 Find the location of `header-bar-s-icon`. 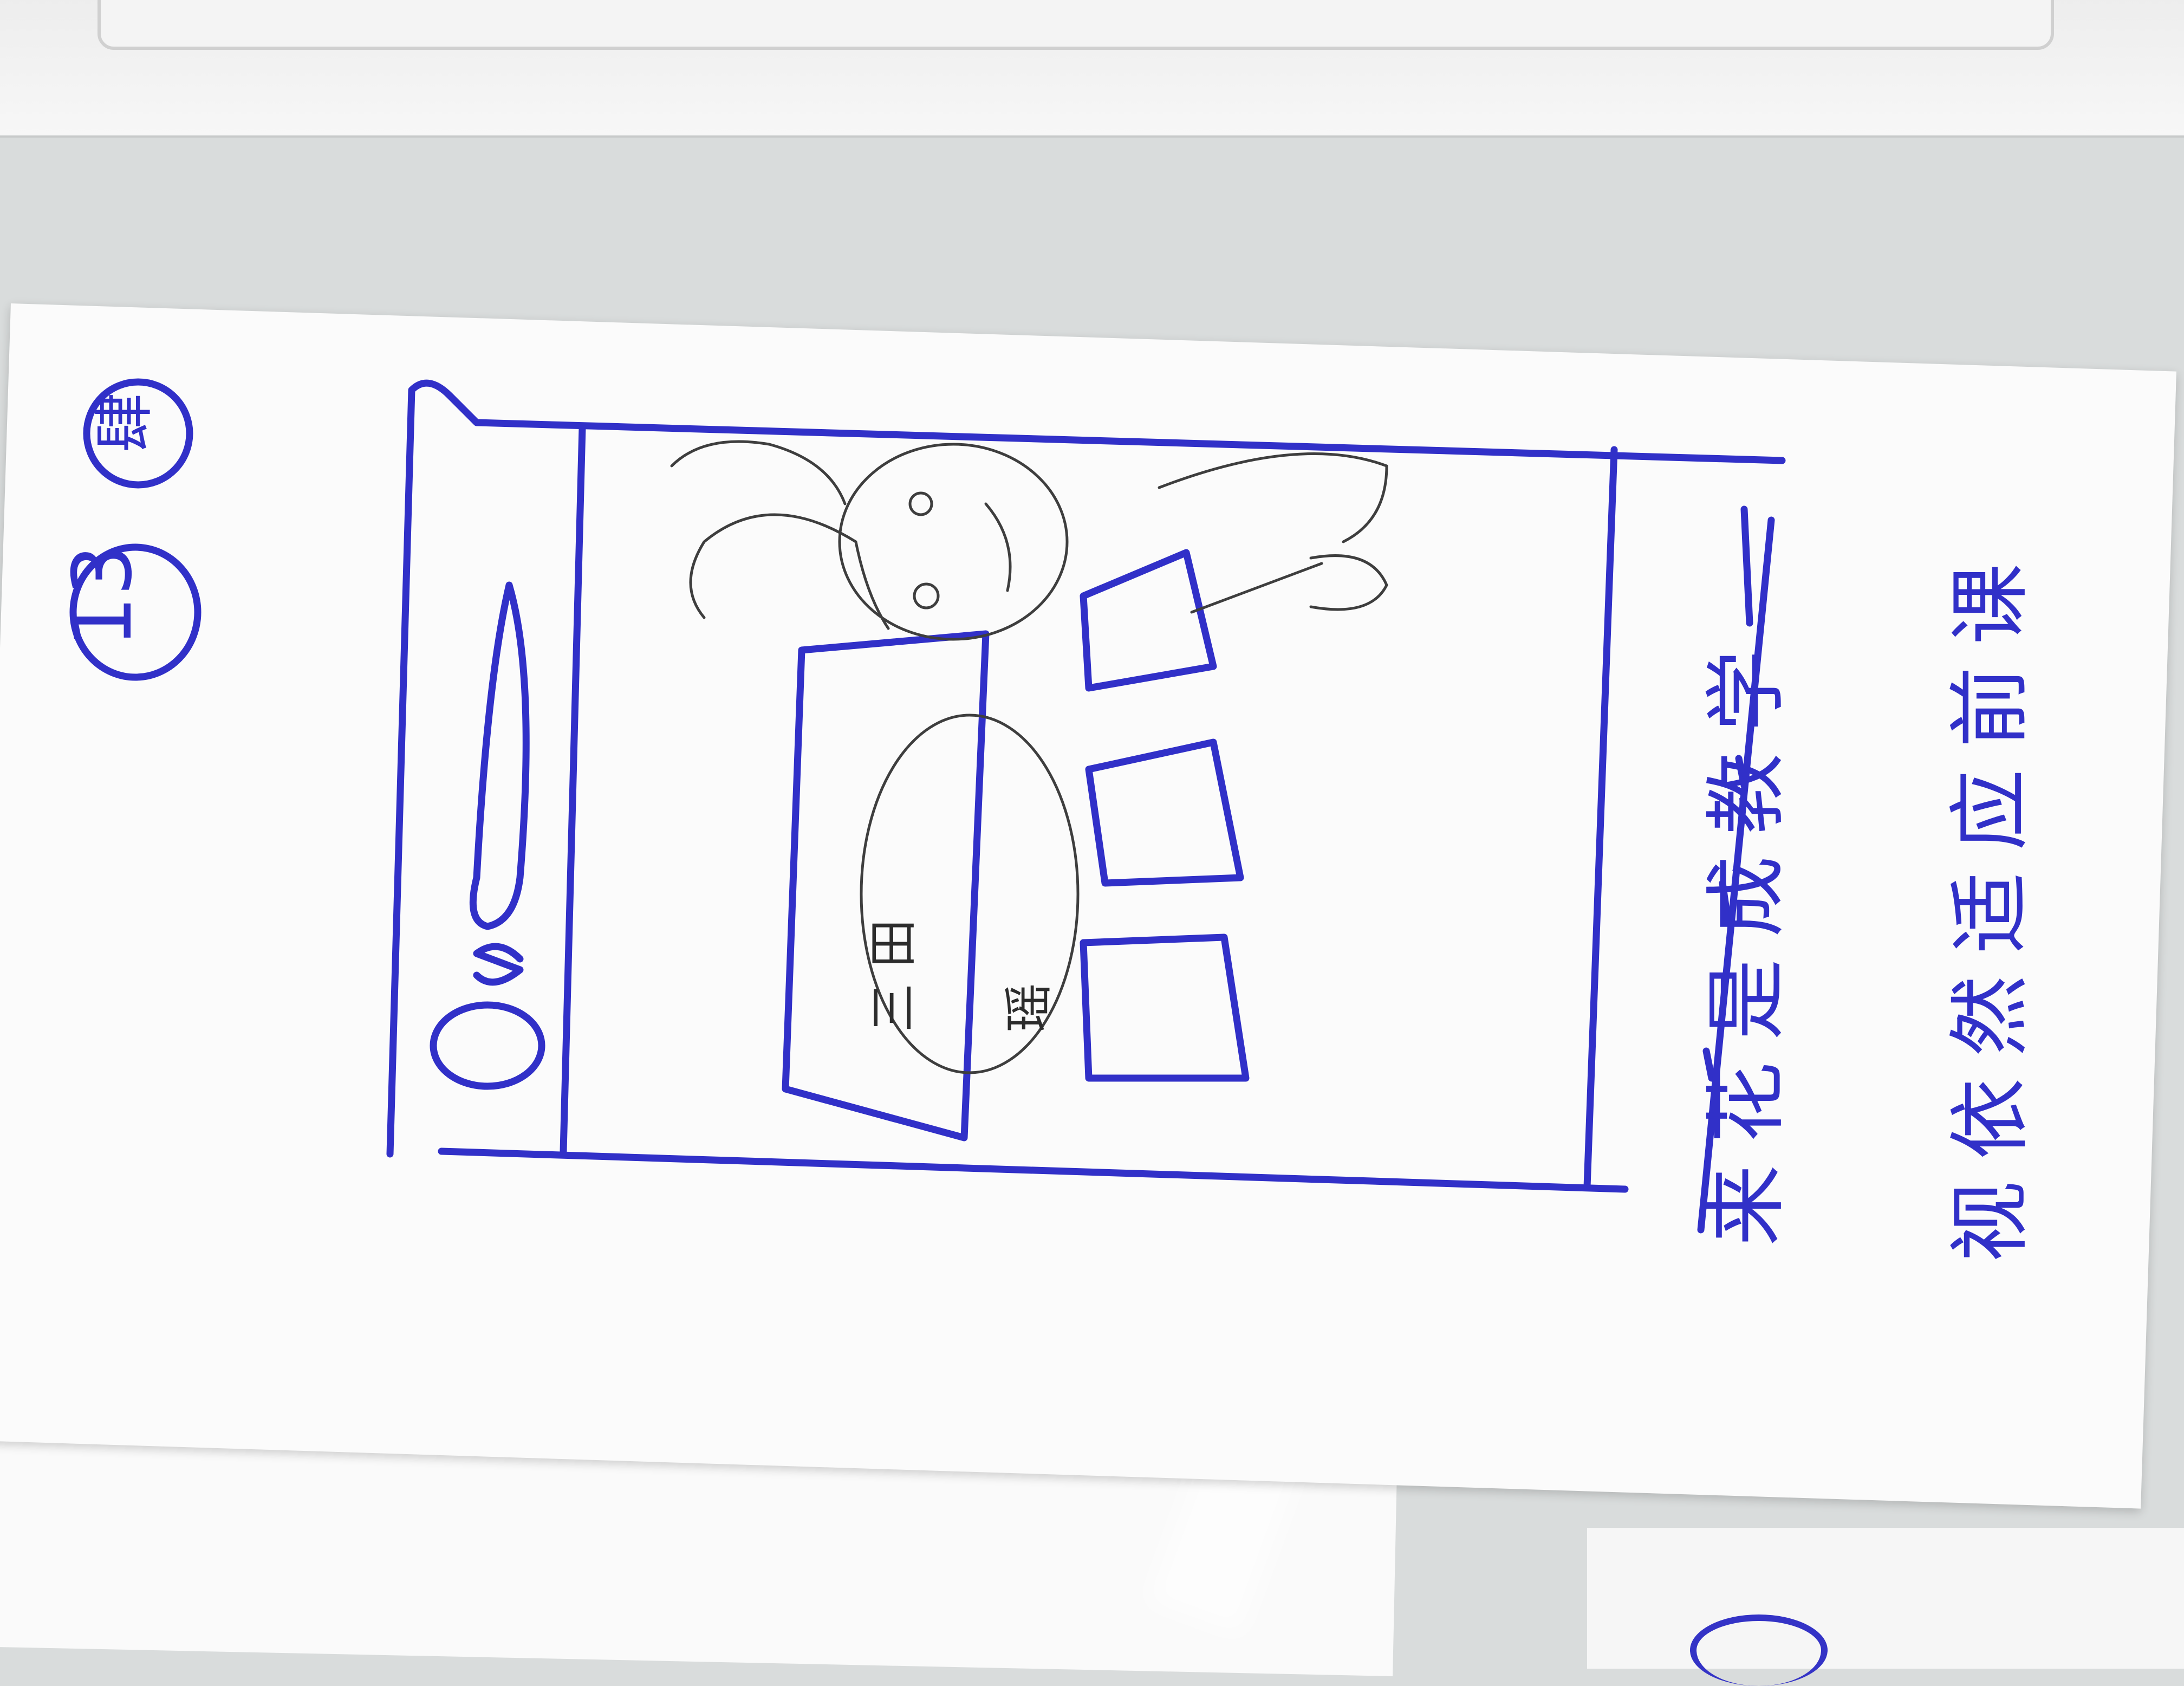

header-bar-s-icon is located at coordinates (498, 965).